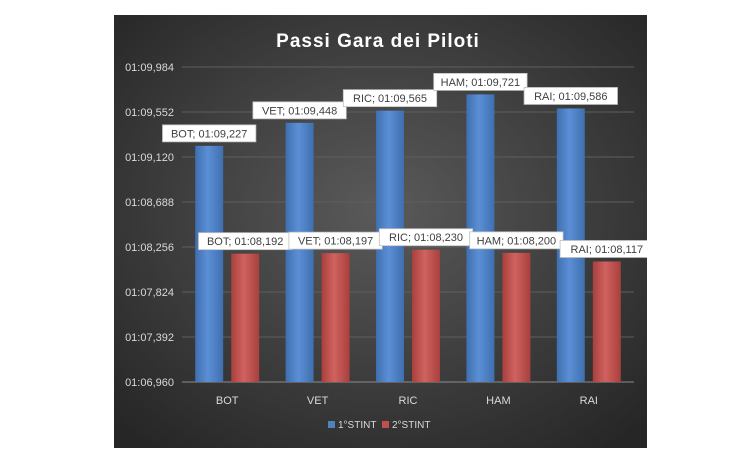 This screenshot has height=462, width=738. Describe the element at coordinates (411, 425) in the screenshot. I see `legend-label-stint2: 2°STINT` at that location.